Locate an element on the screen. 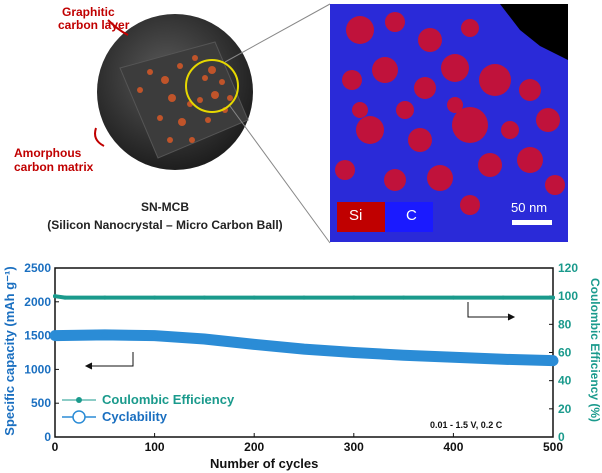 This screenshot has height=473, width=602. x-axis-label: Number of cycles is located at coordinates (264, 463).